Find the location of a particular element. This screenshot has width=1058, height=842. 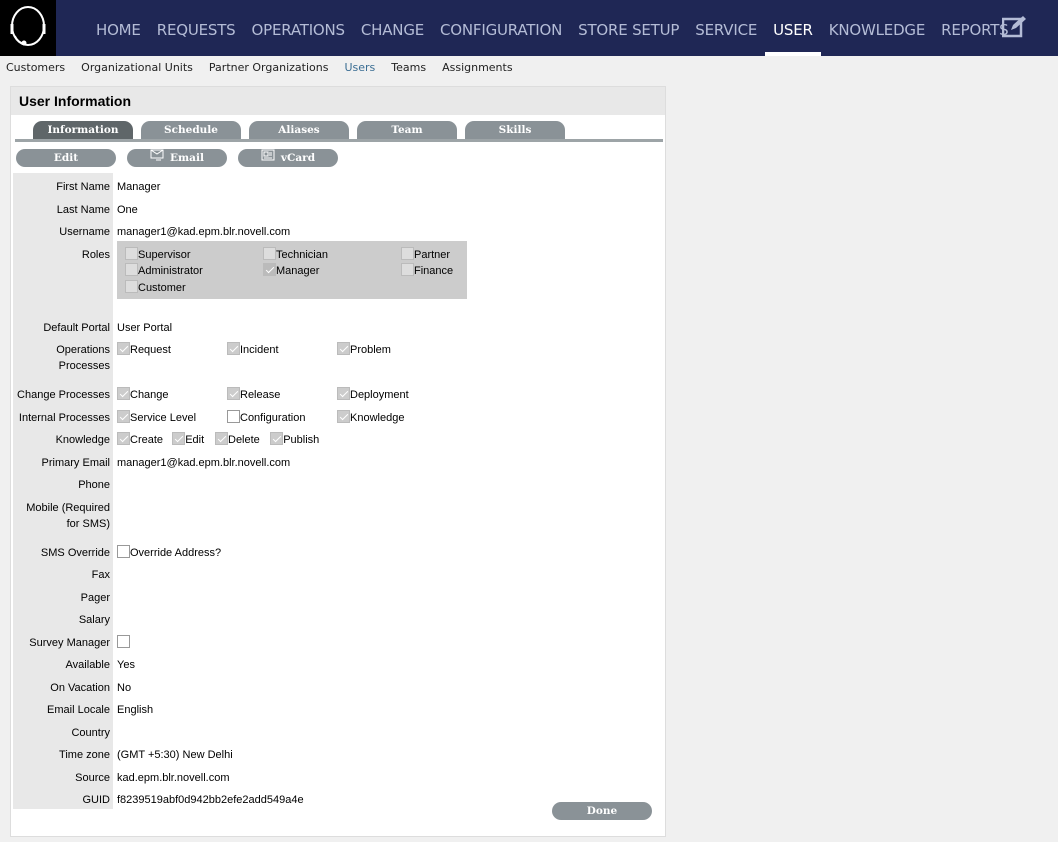

checkbox-option: Create is located at coordinates (140, 440).